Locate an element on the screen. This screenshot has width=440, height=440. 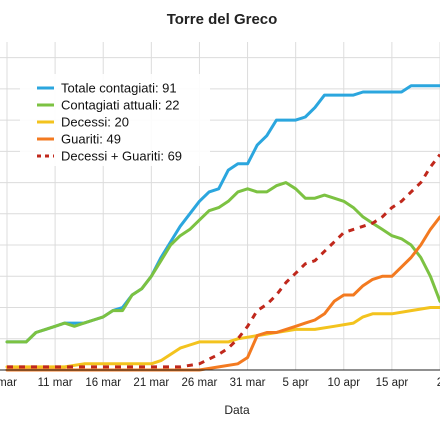
legend-label: Contagiati attuali: 22 is located at coordinates (120, 105).